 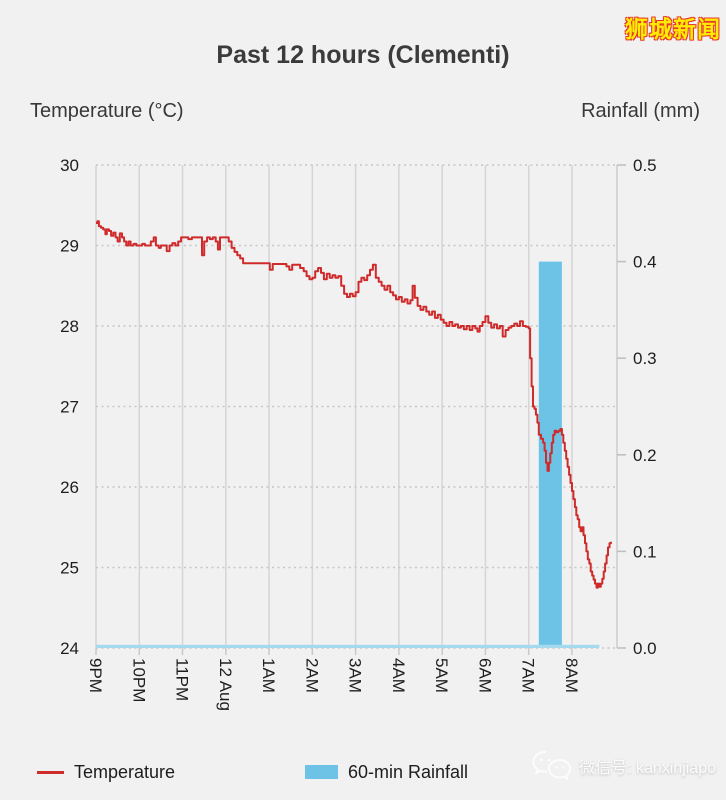 I want to click on rainfall-bar-swatch, so click(x=321, y=772).